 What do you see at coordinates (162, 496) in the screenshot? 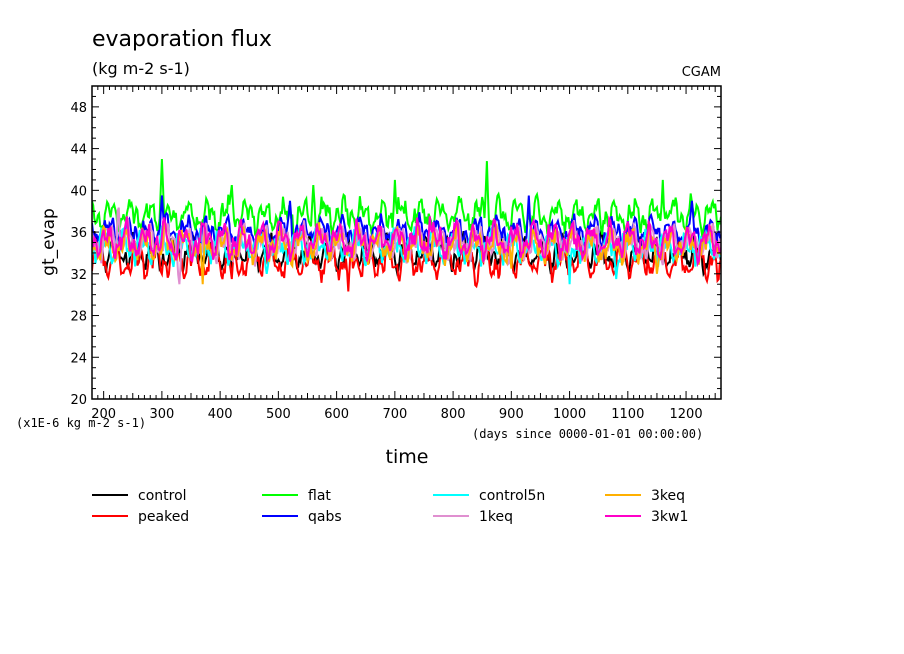
I see `legend-label-control: control` at bounding box center [162, 496].